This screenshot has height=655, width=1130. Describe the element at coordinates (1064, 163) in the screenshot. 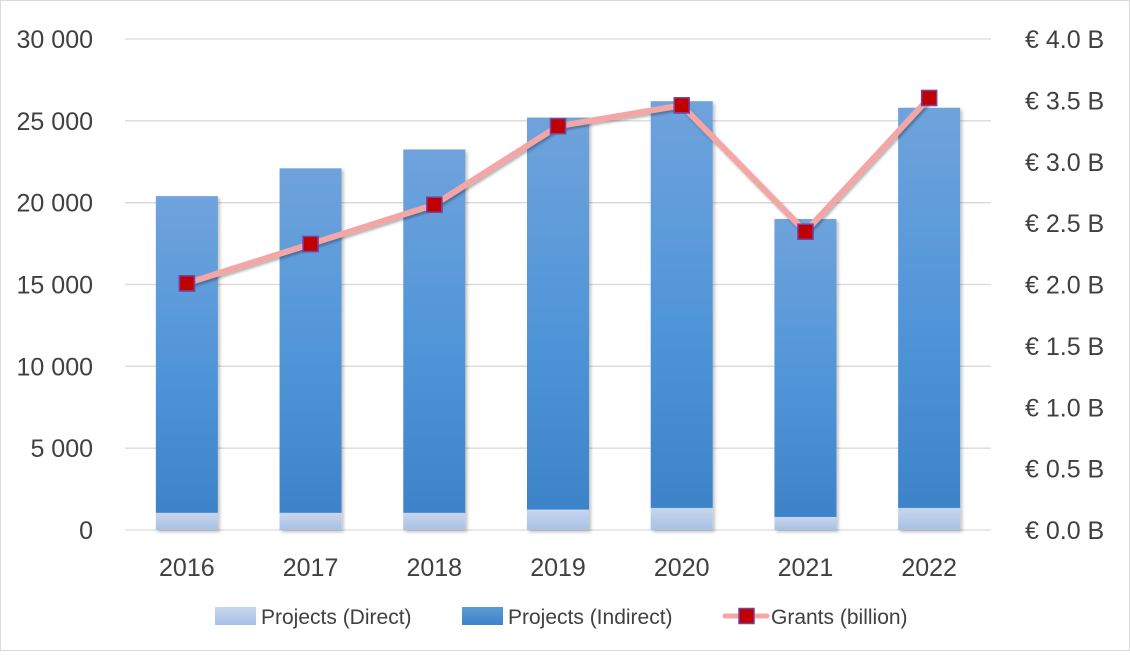

I see `y-right-tick-label: € 3.0 B` at that location.